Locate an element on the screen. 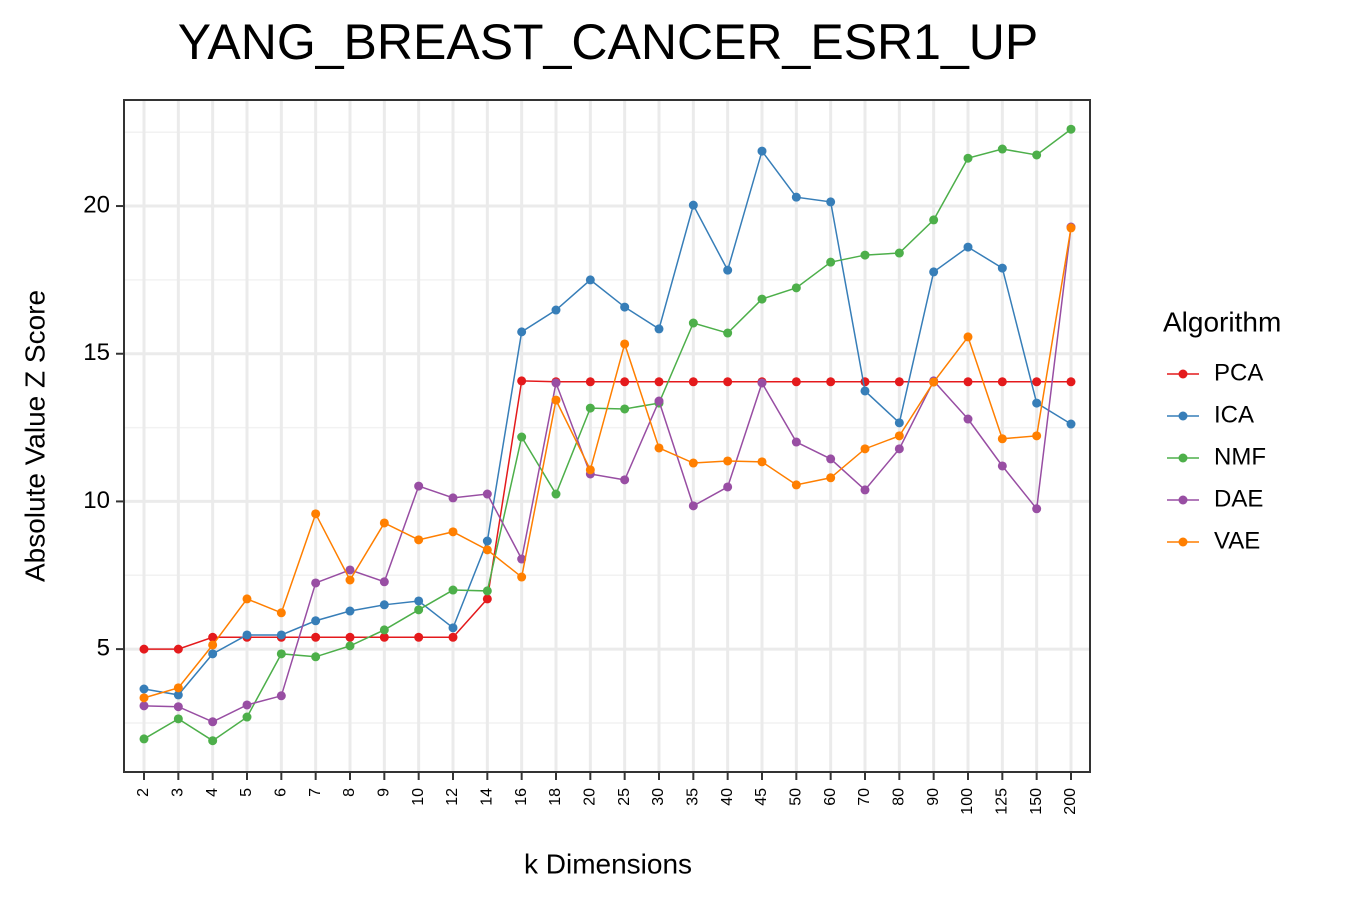  x-tick-label: 5 is located at coordinates (246, 792).